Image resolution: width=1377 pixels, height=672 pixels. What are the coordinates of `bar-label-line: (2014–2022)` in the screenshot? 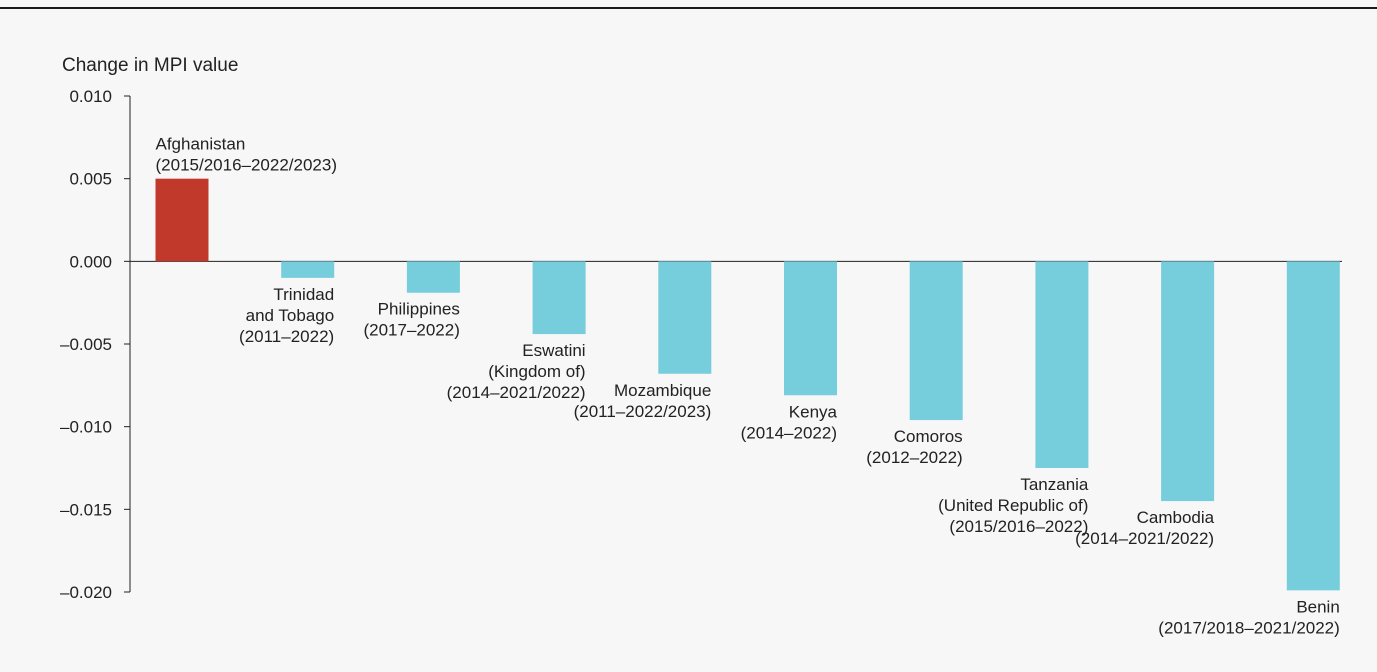 It's located at (789, 432).